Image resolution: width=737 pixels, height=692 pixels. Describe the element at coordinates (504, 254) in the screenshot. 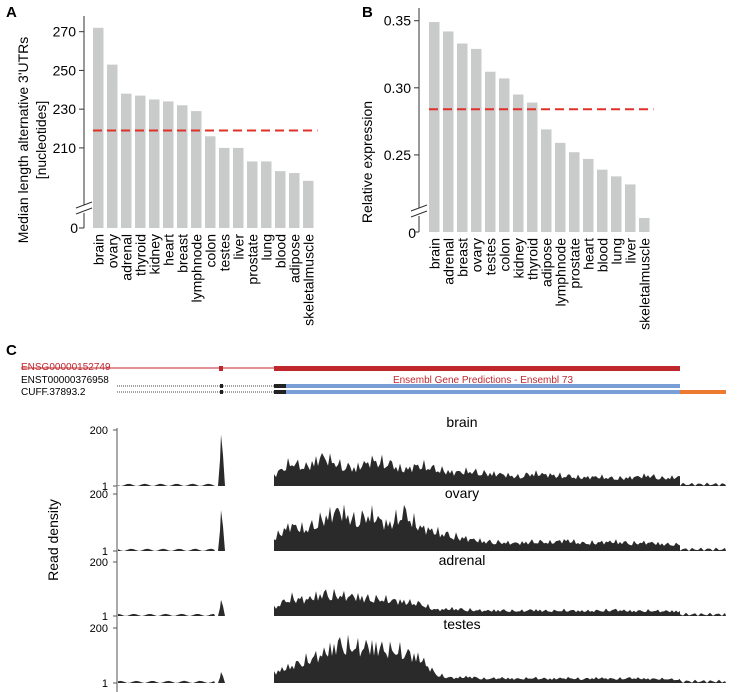

I see `x-tick-label: colon` at that location.